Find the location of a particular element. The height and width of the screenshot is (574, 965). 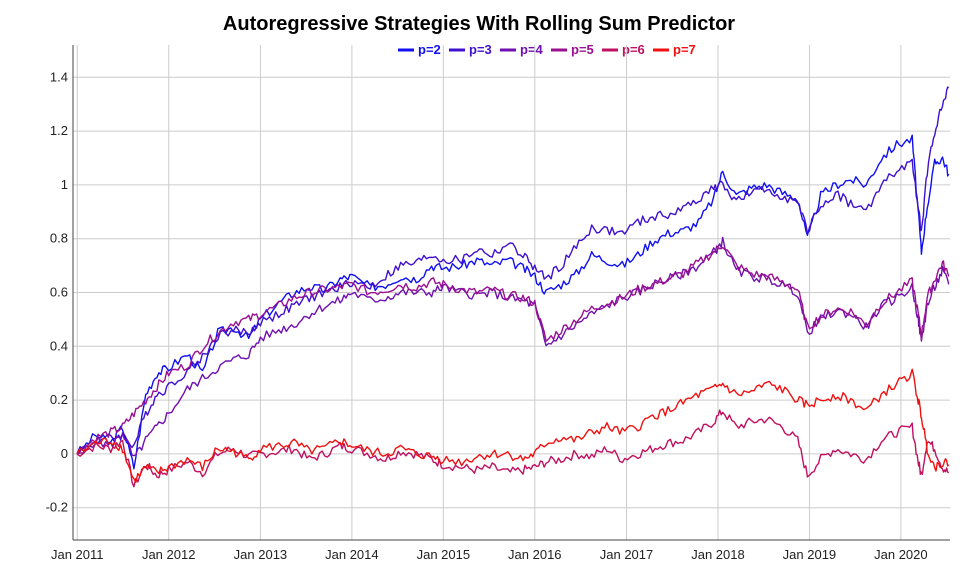

y-axis-ticks: -0.2 0 0.2 0.4 0.6 0.8 1 1.2 1.4 is located at coordinates (57, 291).